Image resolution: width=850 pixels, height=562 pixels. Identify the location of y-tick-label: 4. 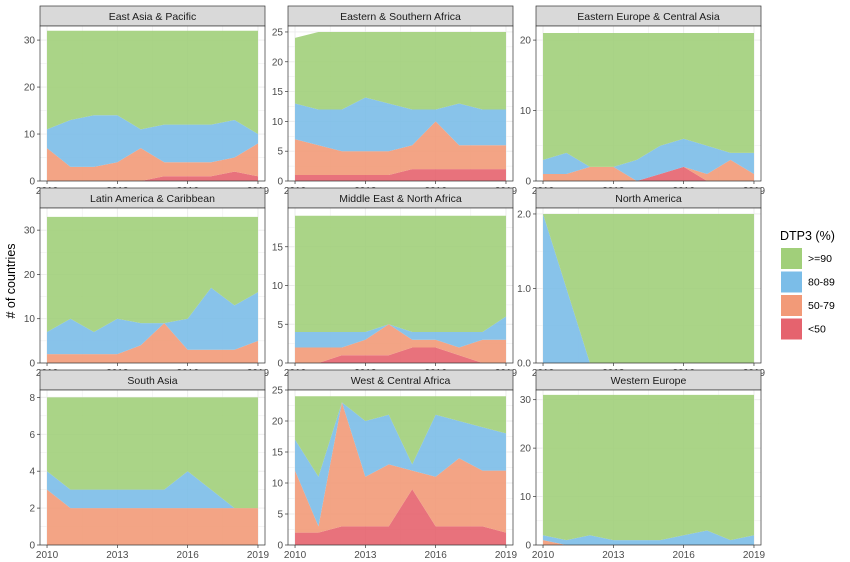
(32, 472).